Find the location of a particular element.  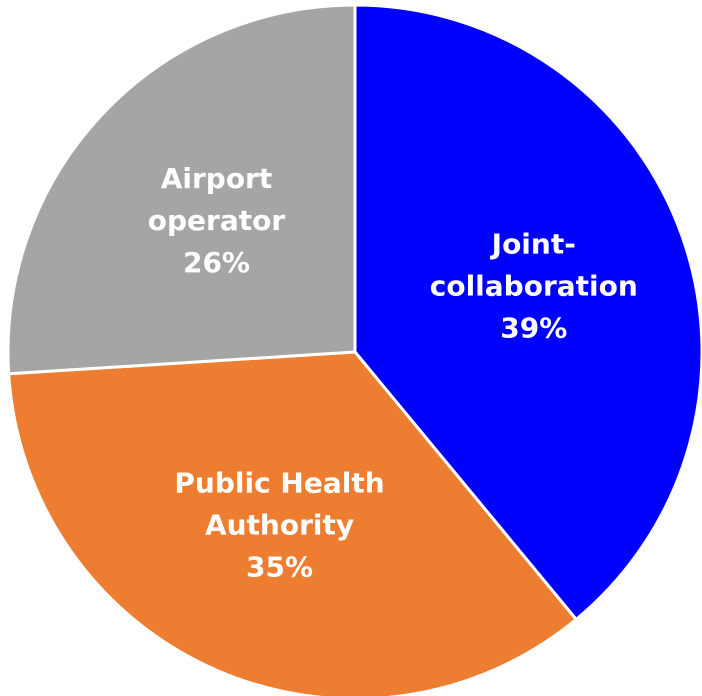

slice-label-line: Authority is located at coordinates (279, 524).